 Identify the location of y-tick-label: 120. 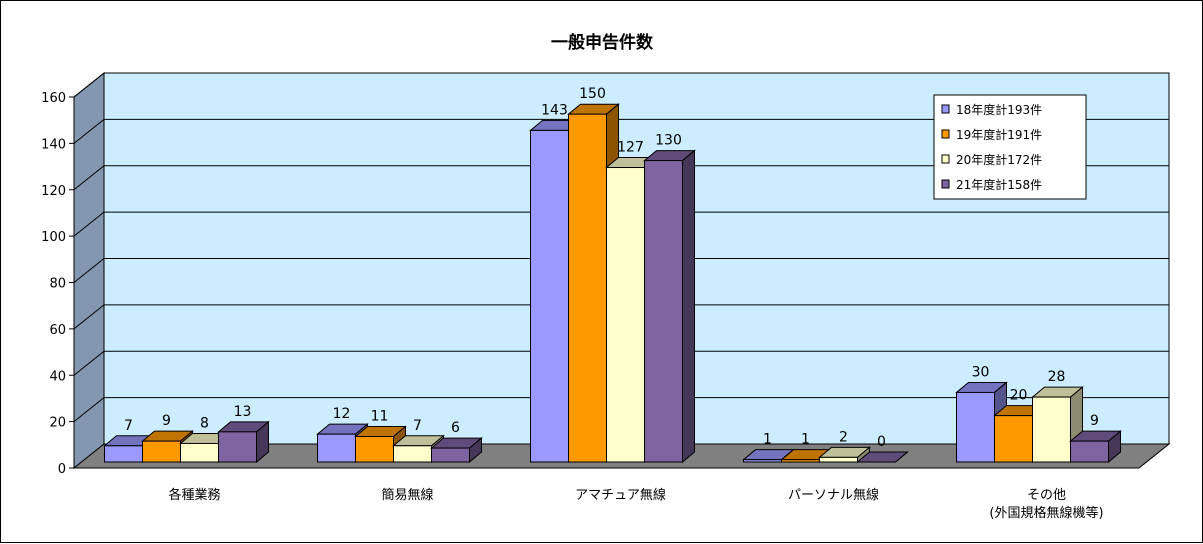
(53, 191).